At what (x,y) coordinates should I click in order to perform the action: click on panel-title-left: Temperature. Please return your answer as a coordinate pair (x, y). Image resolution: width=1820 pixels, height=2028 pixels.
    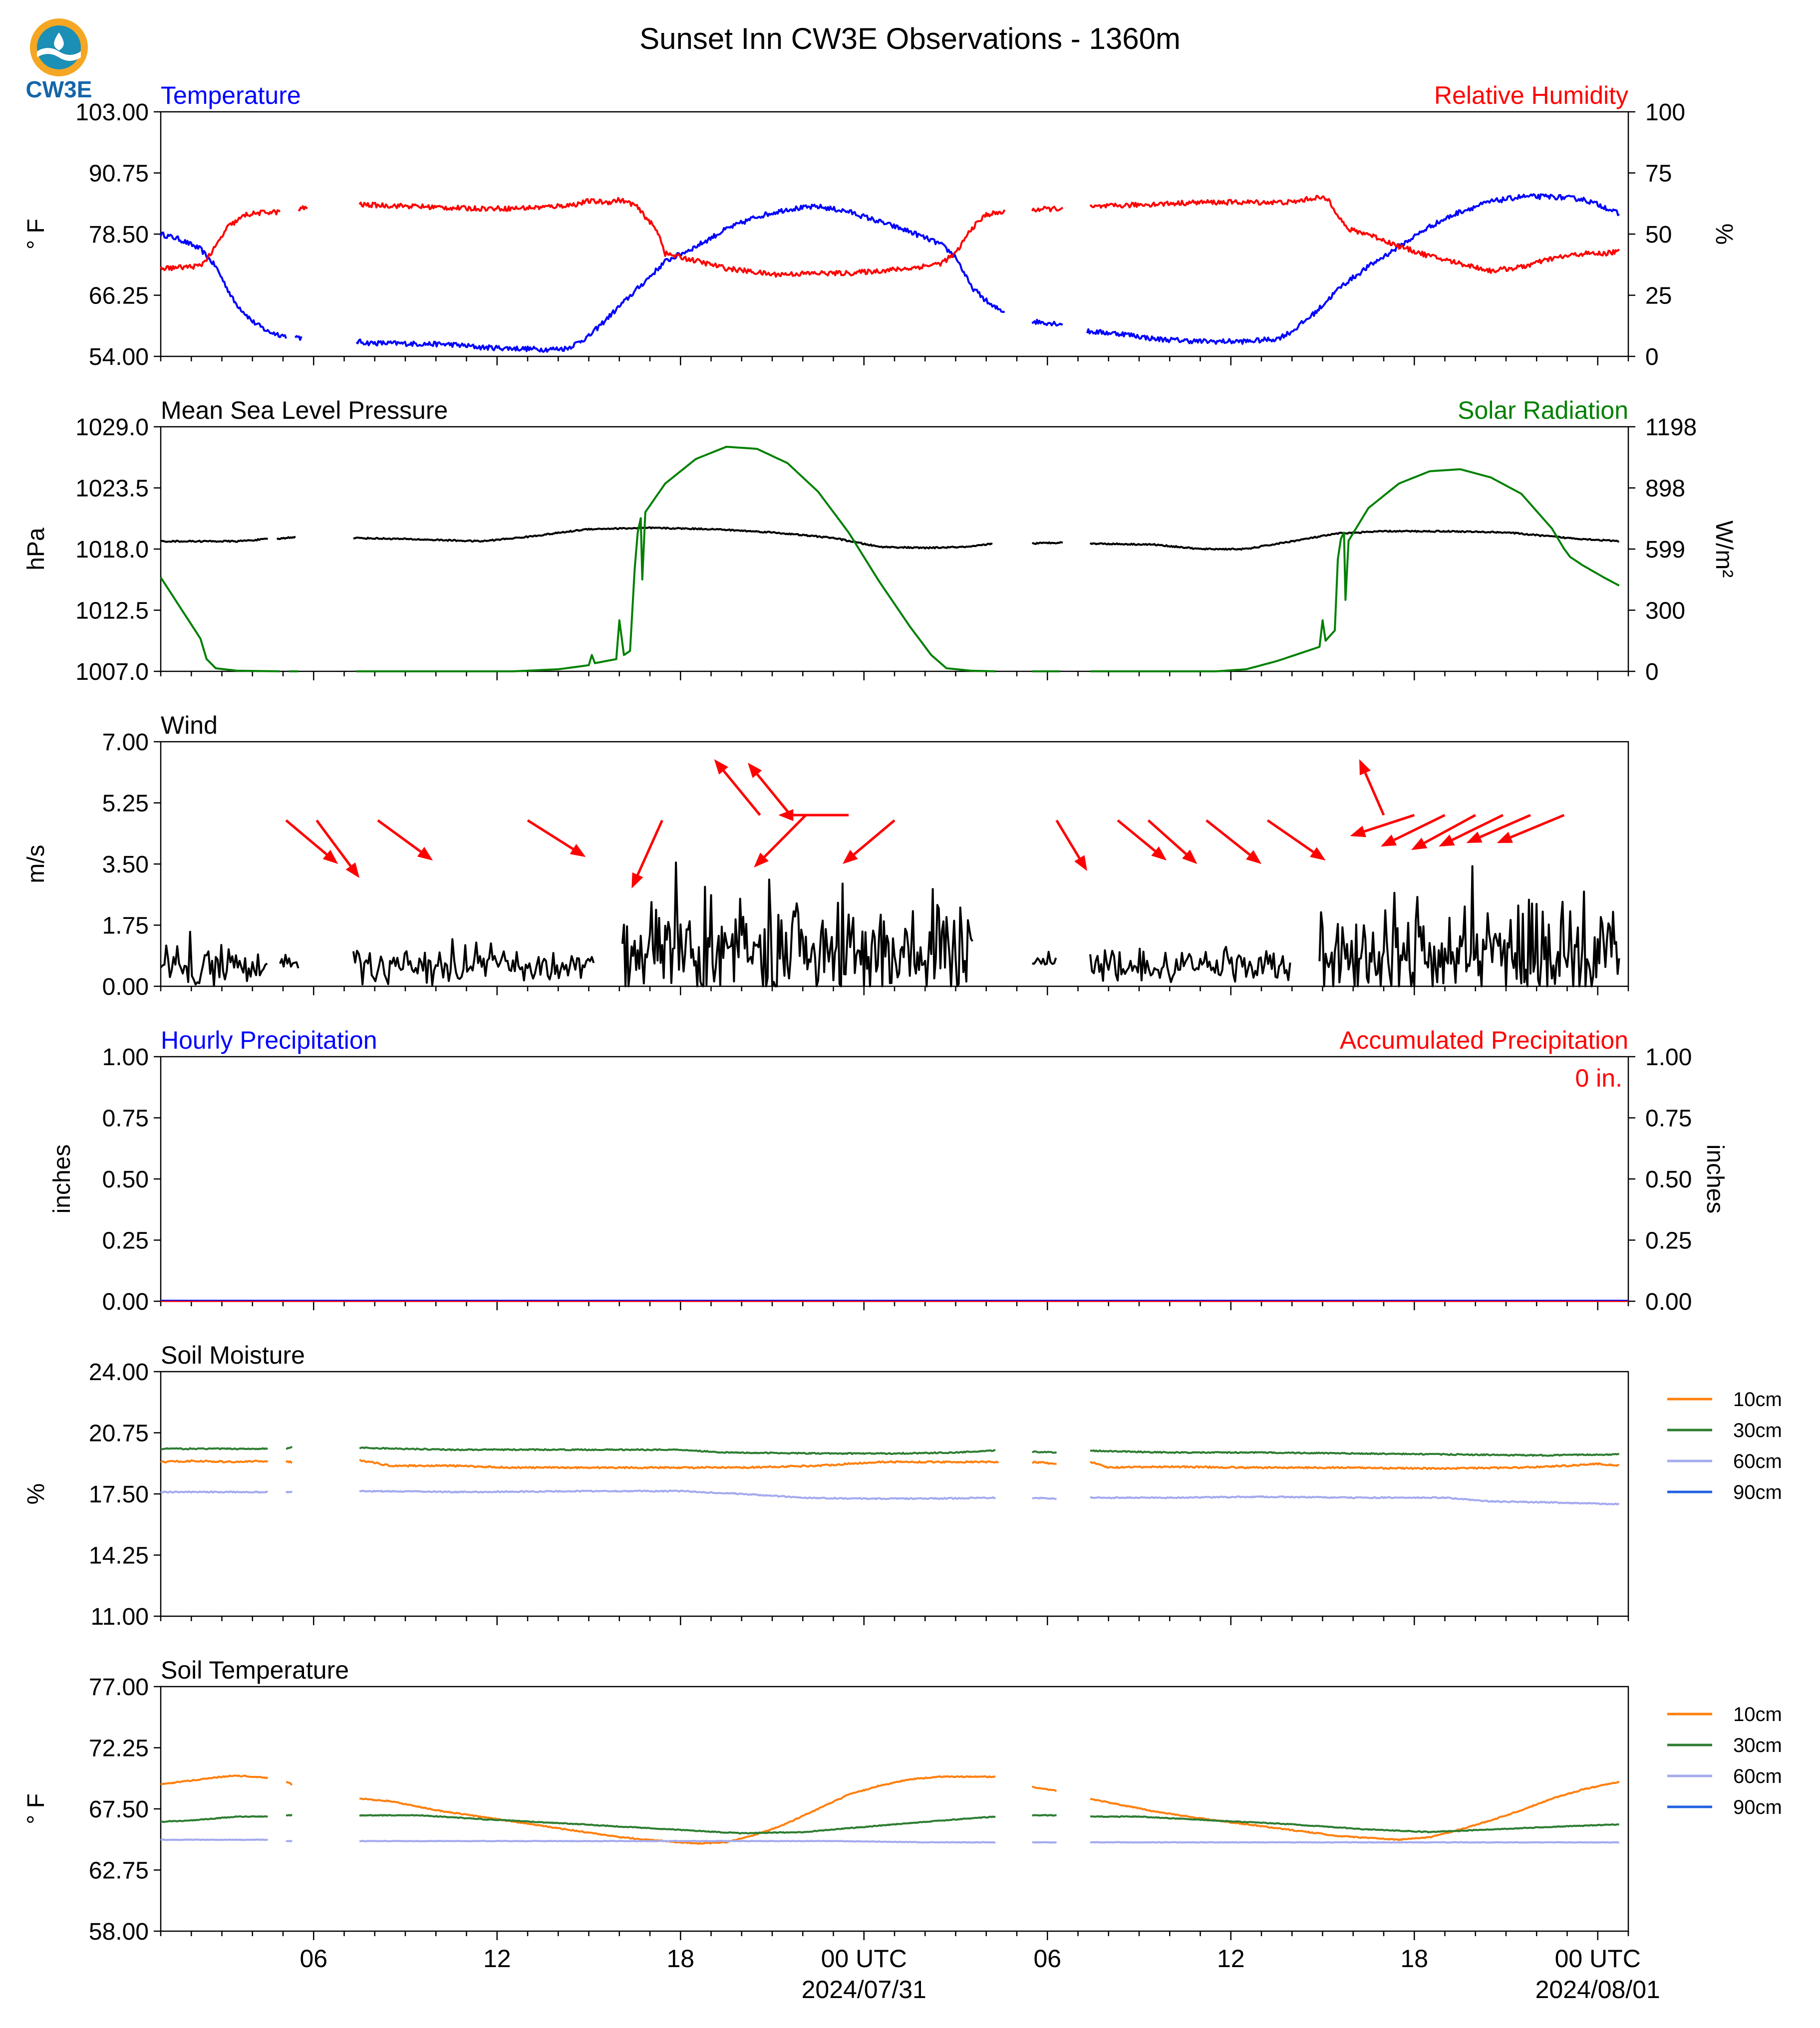
    Looking at the image, I should click on (231, 95).